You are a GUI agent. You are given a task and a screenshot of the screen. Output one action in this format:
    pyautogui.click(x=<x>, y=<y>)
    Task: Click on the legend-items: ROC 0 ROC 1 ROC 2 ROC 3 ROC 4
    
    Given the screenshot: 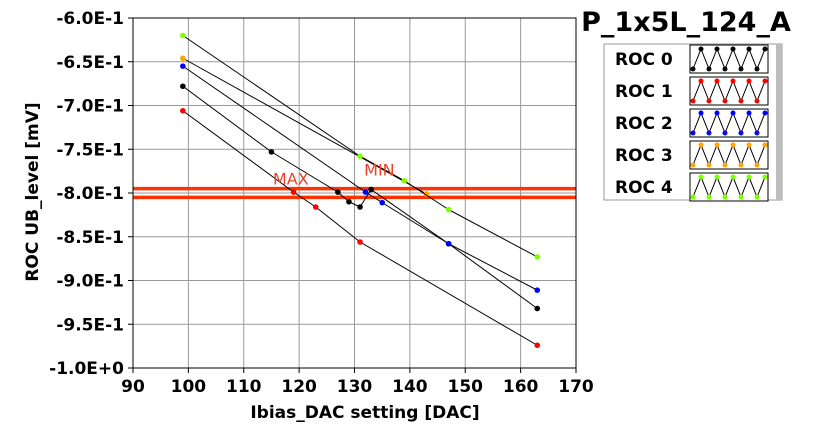 What is the action you would take?
    pyautogui.click(x=692, y=123)
    